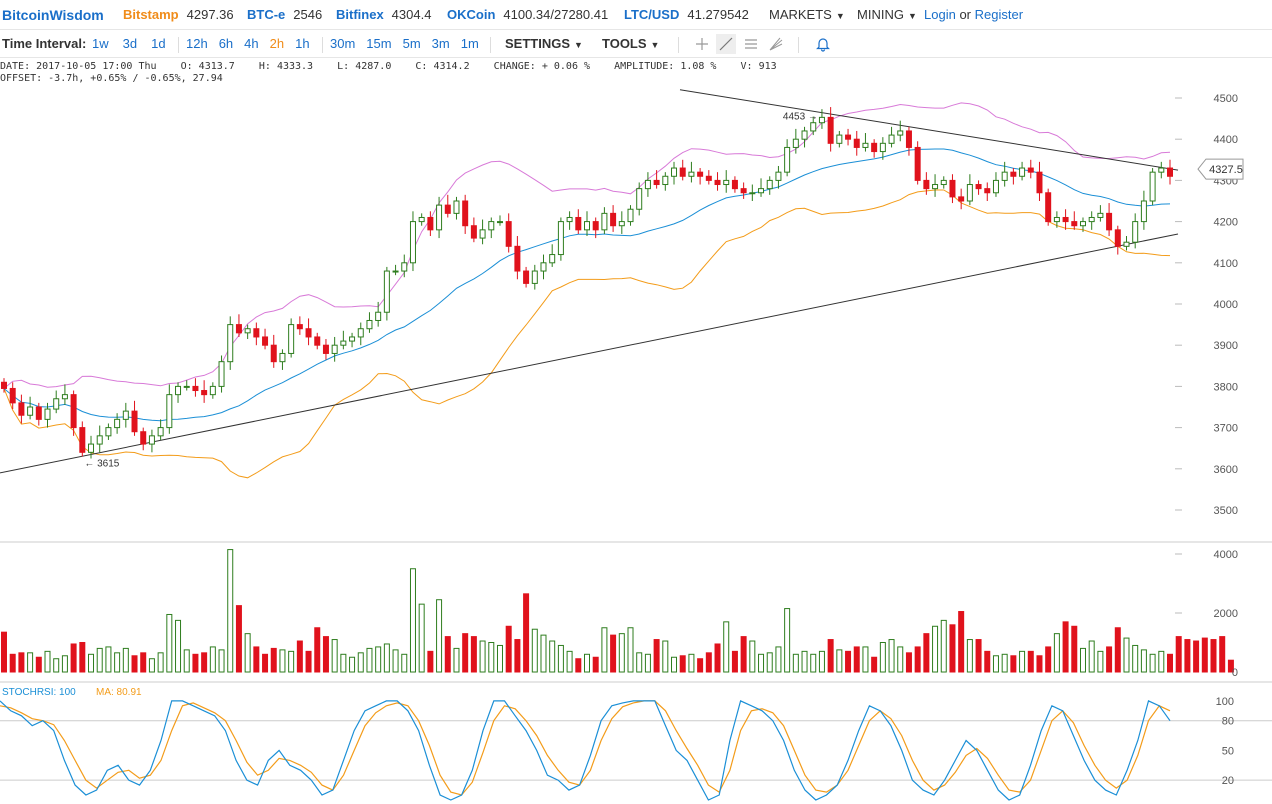 The image size is (1272, 804). Describe the element at coordinates (940, 14) in the screenshot. I see `login-link: Login` at that location.